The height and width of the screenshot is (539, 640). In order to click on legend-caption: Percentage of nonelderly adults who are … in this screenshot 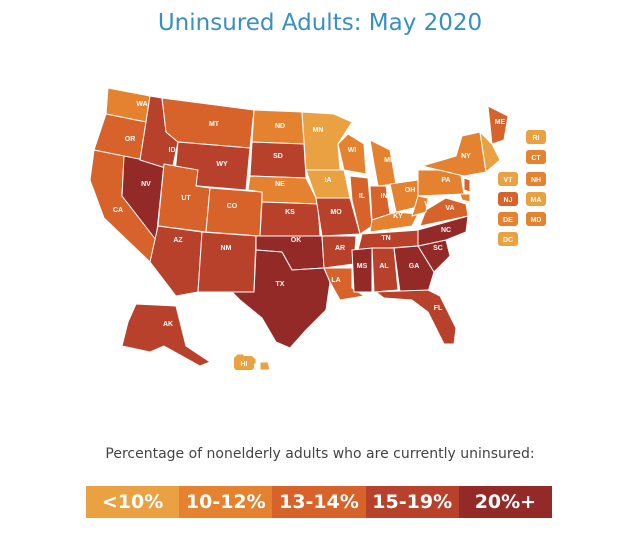, I will do `click(320, 454)`.